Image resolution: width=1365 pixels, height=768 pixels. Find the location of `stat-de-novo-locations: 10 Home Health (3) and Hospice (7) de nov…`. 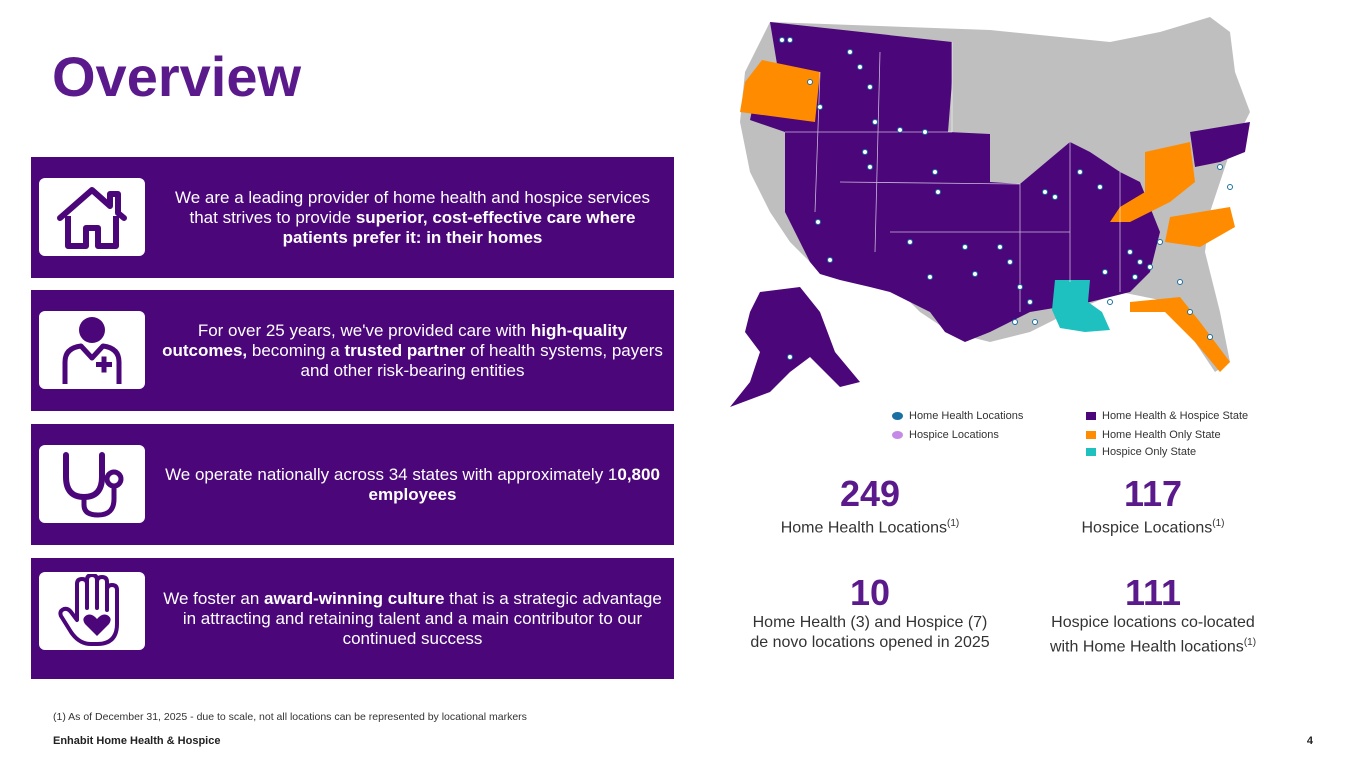

stat-de-novo-locations: 10 Home Health (3) and Hospice (7) de nov… is located at coordinates (870, 613).